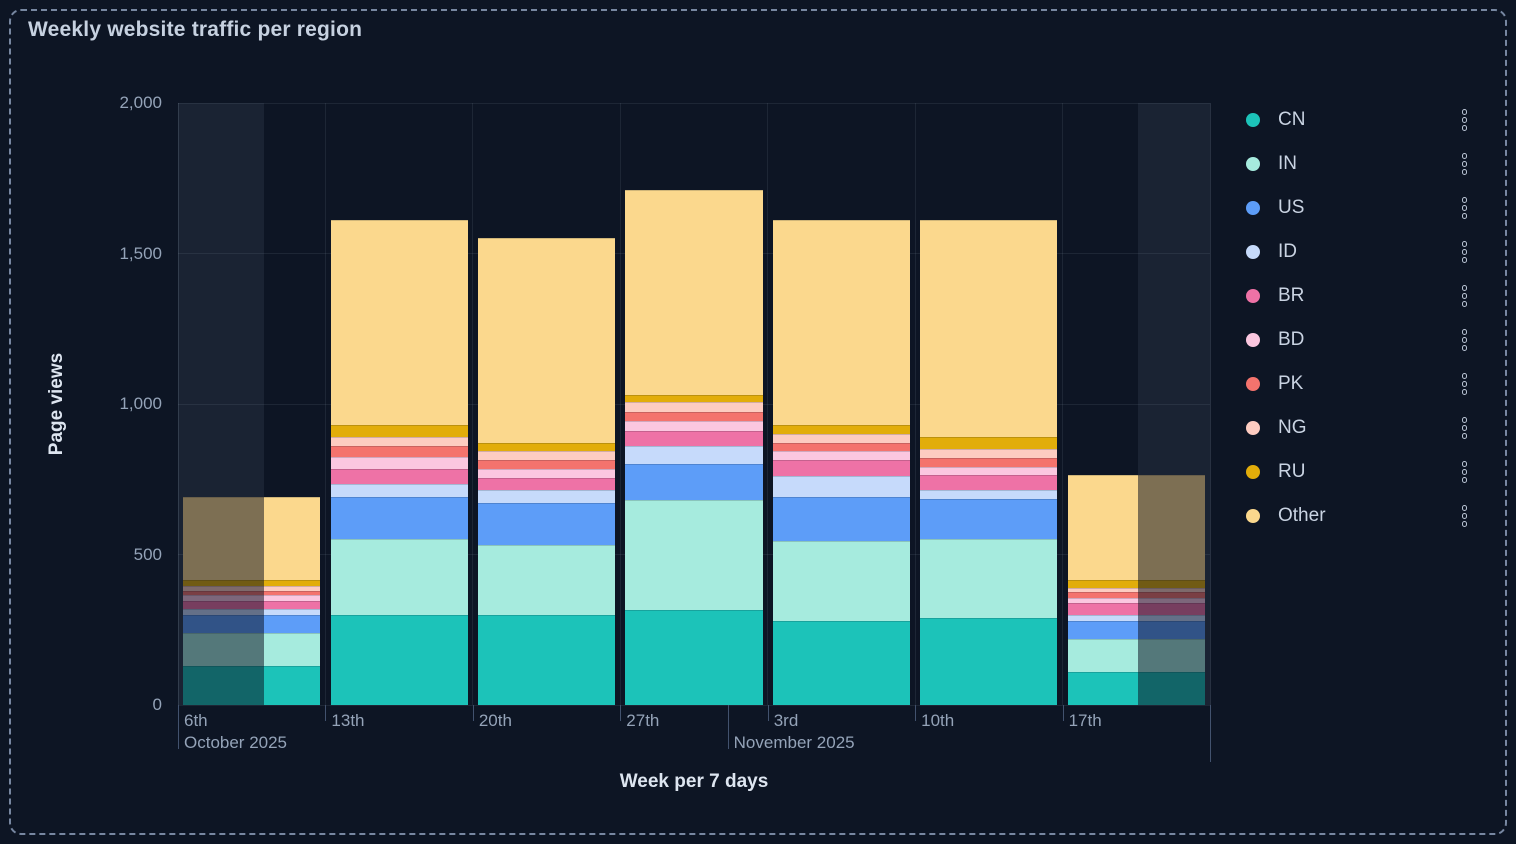 This screenshot has height=844, width=1516. What do you see at coordinates (1136, 617) in the screenshot?
I see `bar-segment-id-17th` at bounding box center [1136, 617].